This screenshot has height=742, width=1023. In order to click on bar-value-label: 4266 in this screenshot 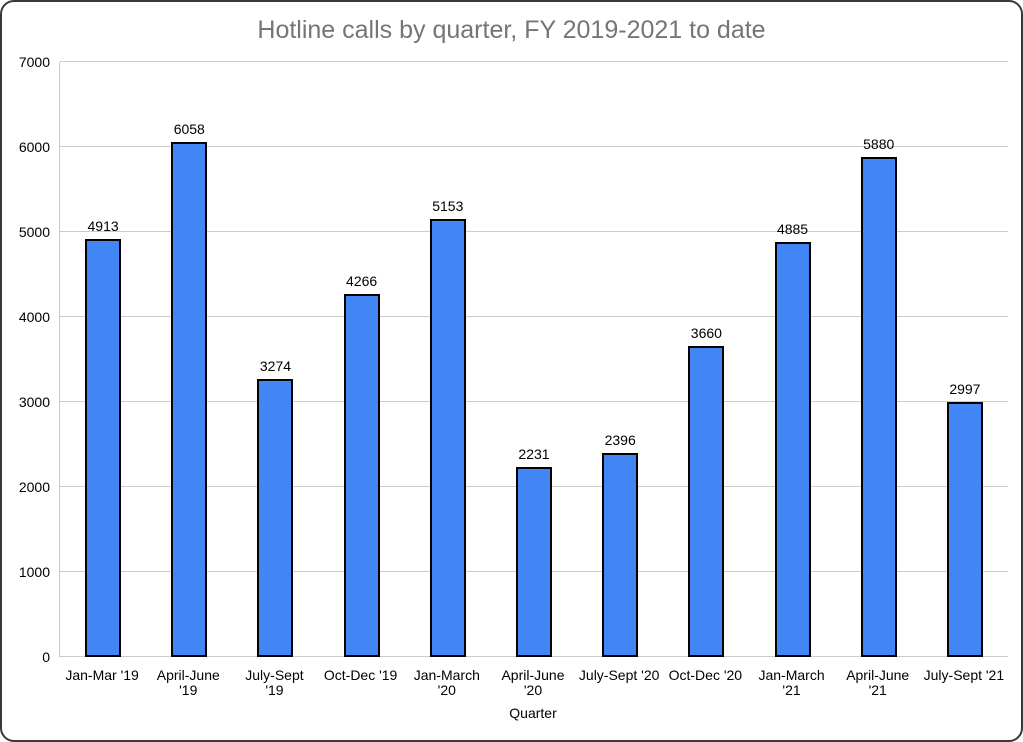, I will do `click(362, 281)`.